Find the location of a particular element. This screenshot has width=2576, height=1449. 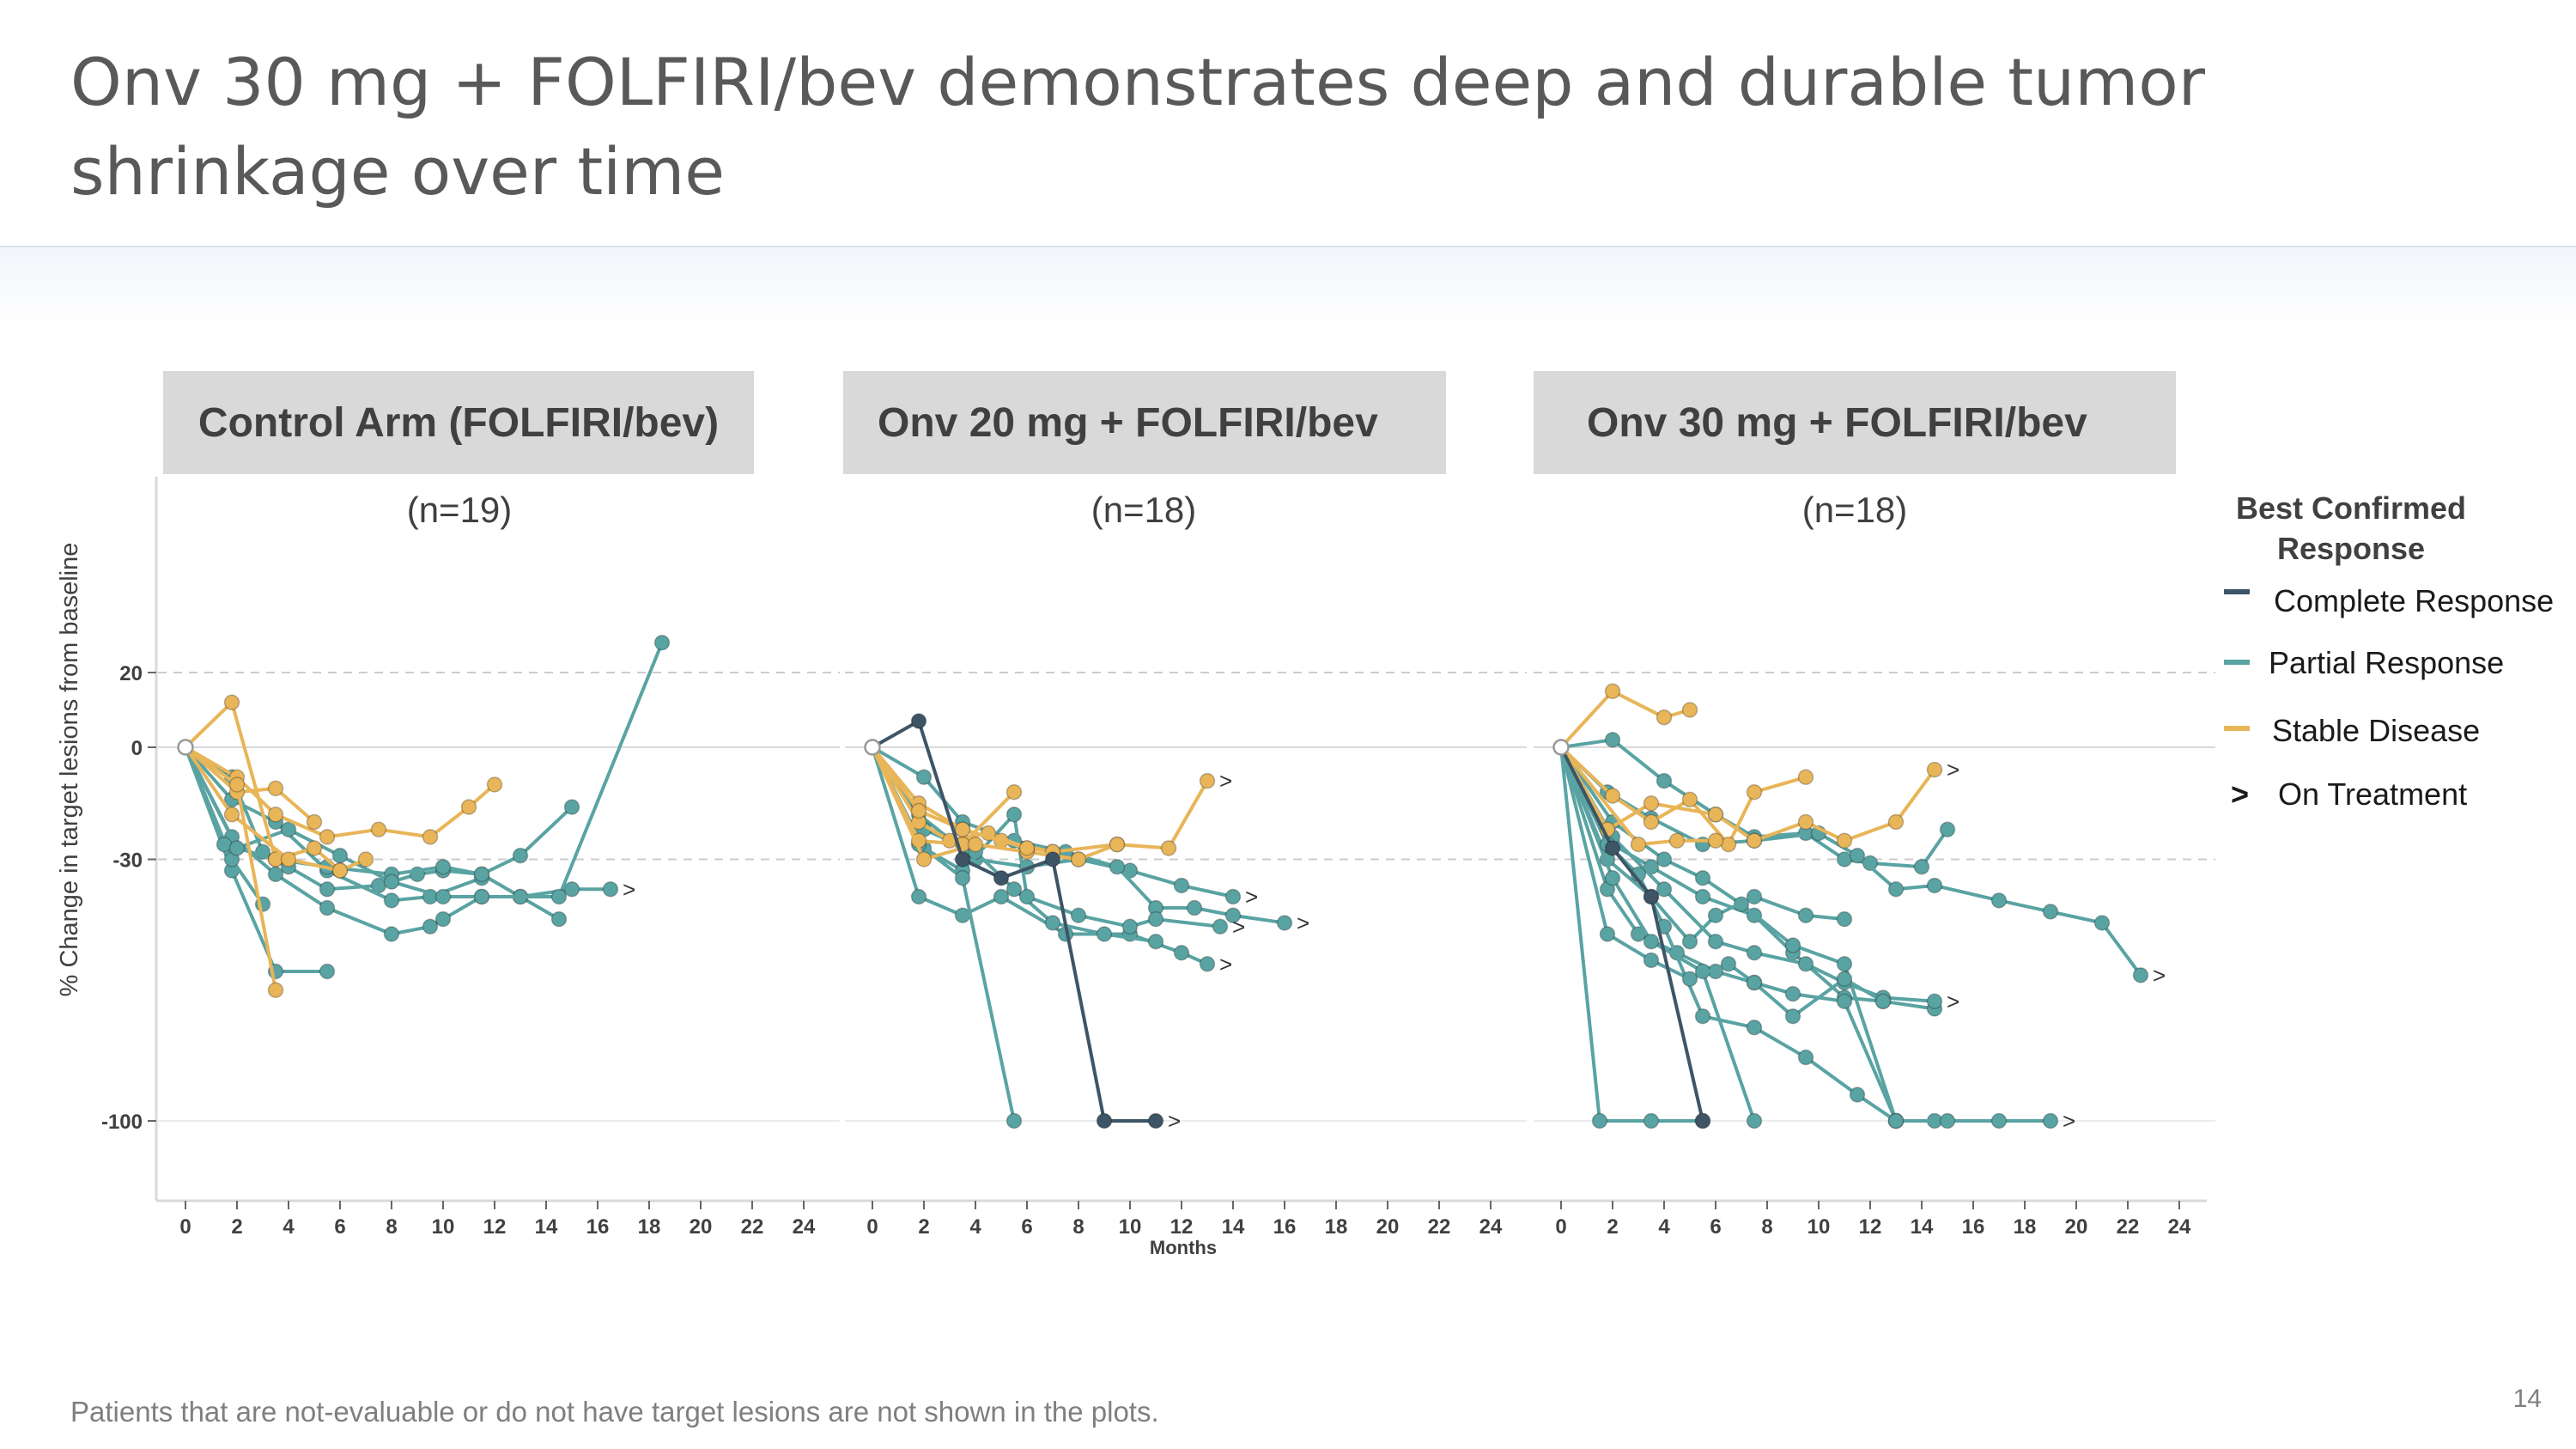

baseline-point is located at coordinates (186, 747).